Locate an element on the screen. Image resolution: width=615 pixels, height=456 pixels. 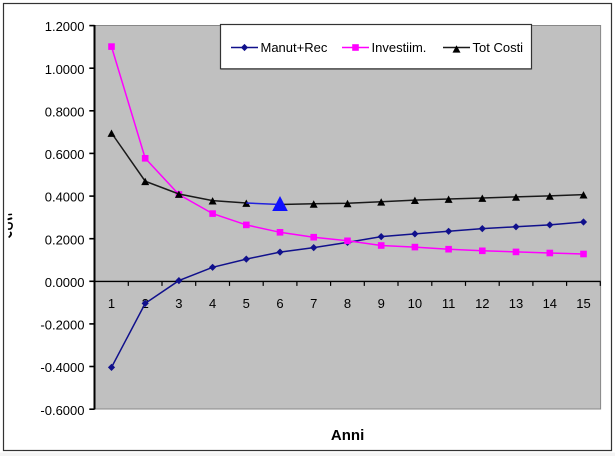
svg-text: 0.8000 is located at coordinates (65, 111).